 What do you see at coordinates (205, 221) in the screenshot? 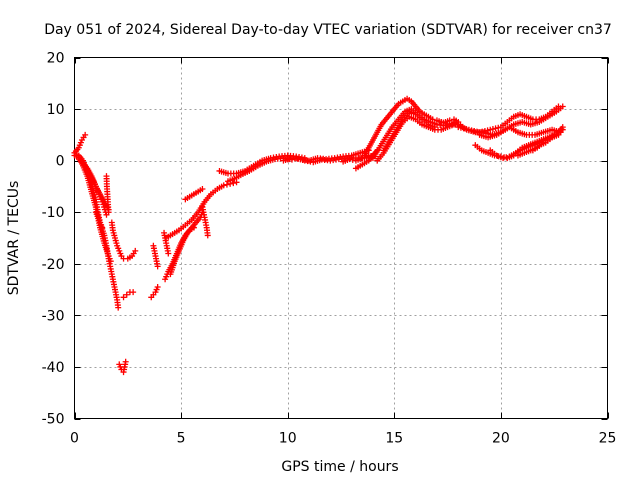
I see `series-track-q` at bounding box center [205, 221].